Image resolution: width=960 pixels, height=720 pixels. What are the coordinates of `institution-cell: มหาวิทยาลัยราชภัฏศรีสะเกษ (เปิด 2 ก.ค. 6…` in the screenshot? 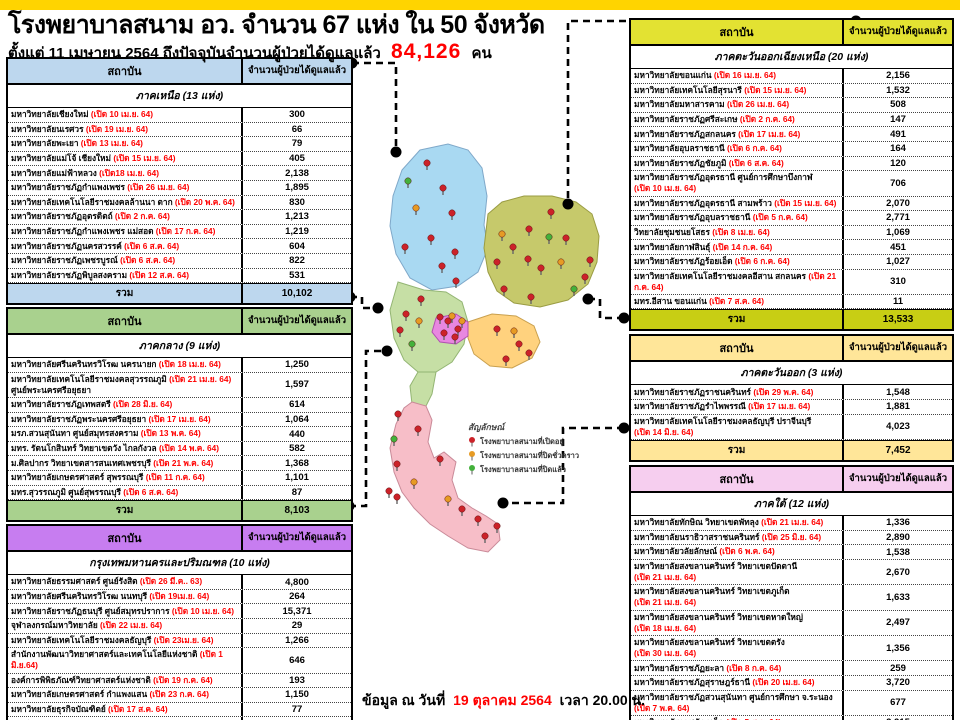 It's located at (737, 119).